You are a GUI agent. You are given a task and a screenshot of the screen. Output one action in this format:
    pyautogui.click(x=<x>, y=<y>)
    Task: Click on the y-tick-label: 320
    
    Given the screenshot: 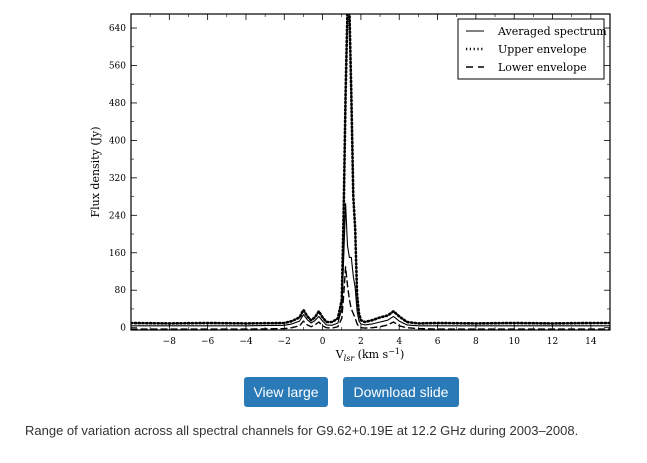 What is the action you would take?
    pyautogui.click(x=117, y=179)
    